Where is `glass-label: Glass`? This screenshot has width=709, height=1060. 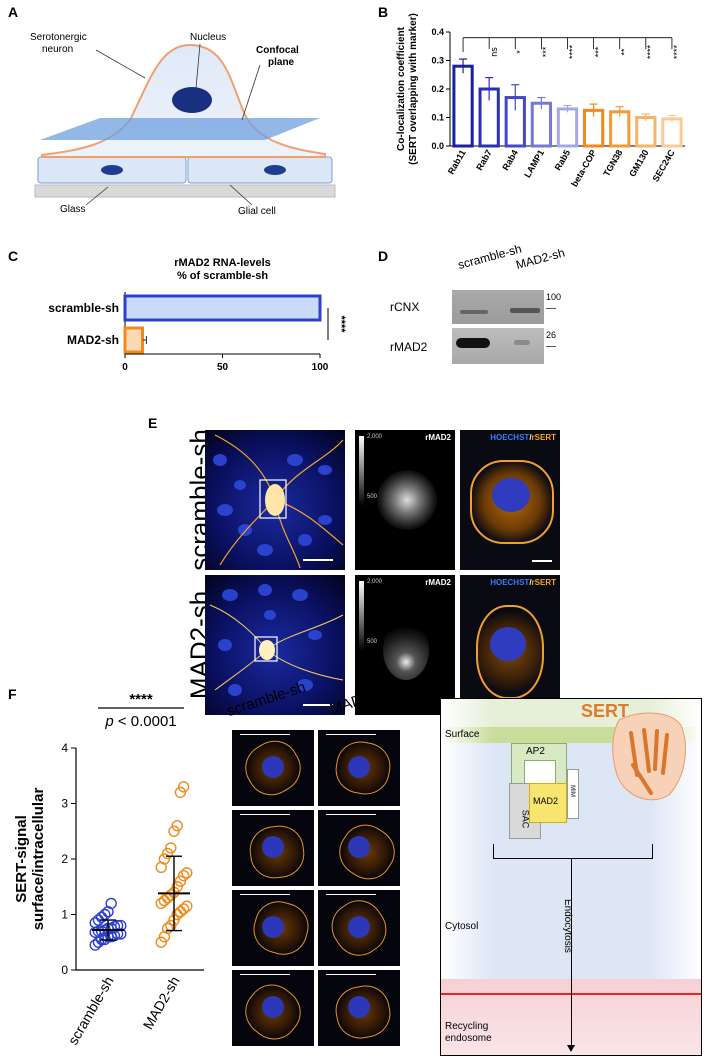 glass-label: Glass is located at coordinates (73, 209).